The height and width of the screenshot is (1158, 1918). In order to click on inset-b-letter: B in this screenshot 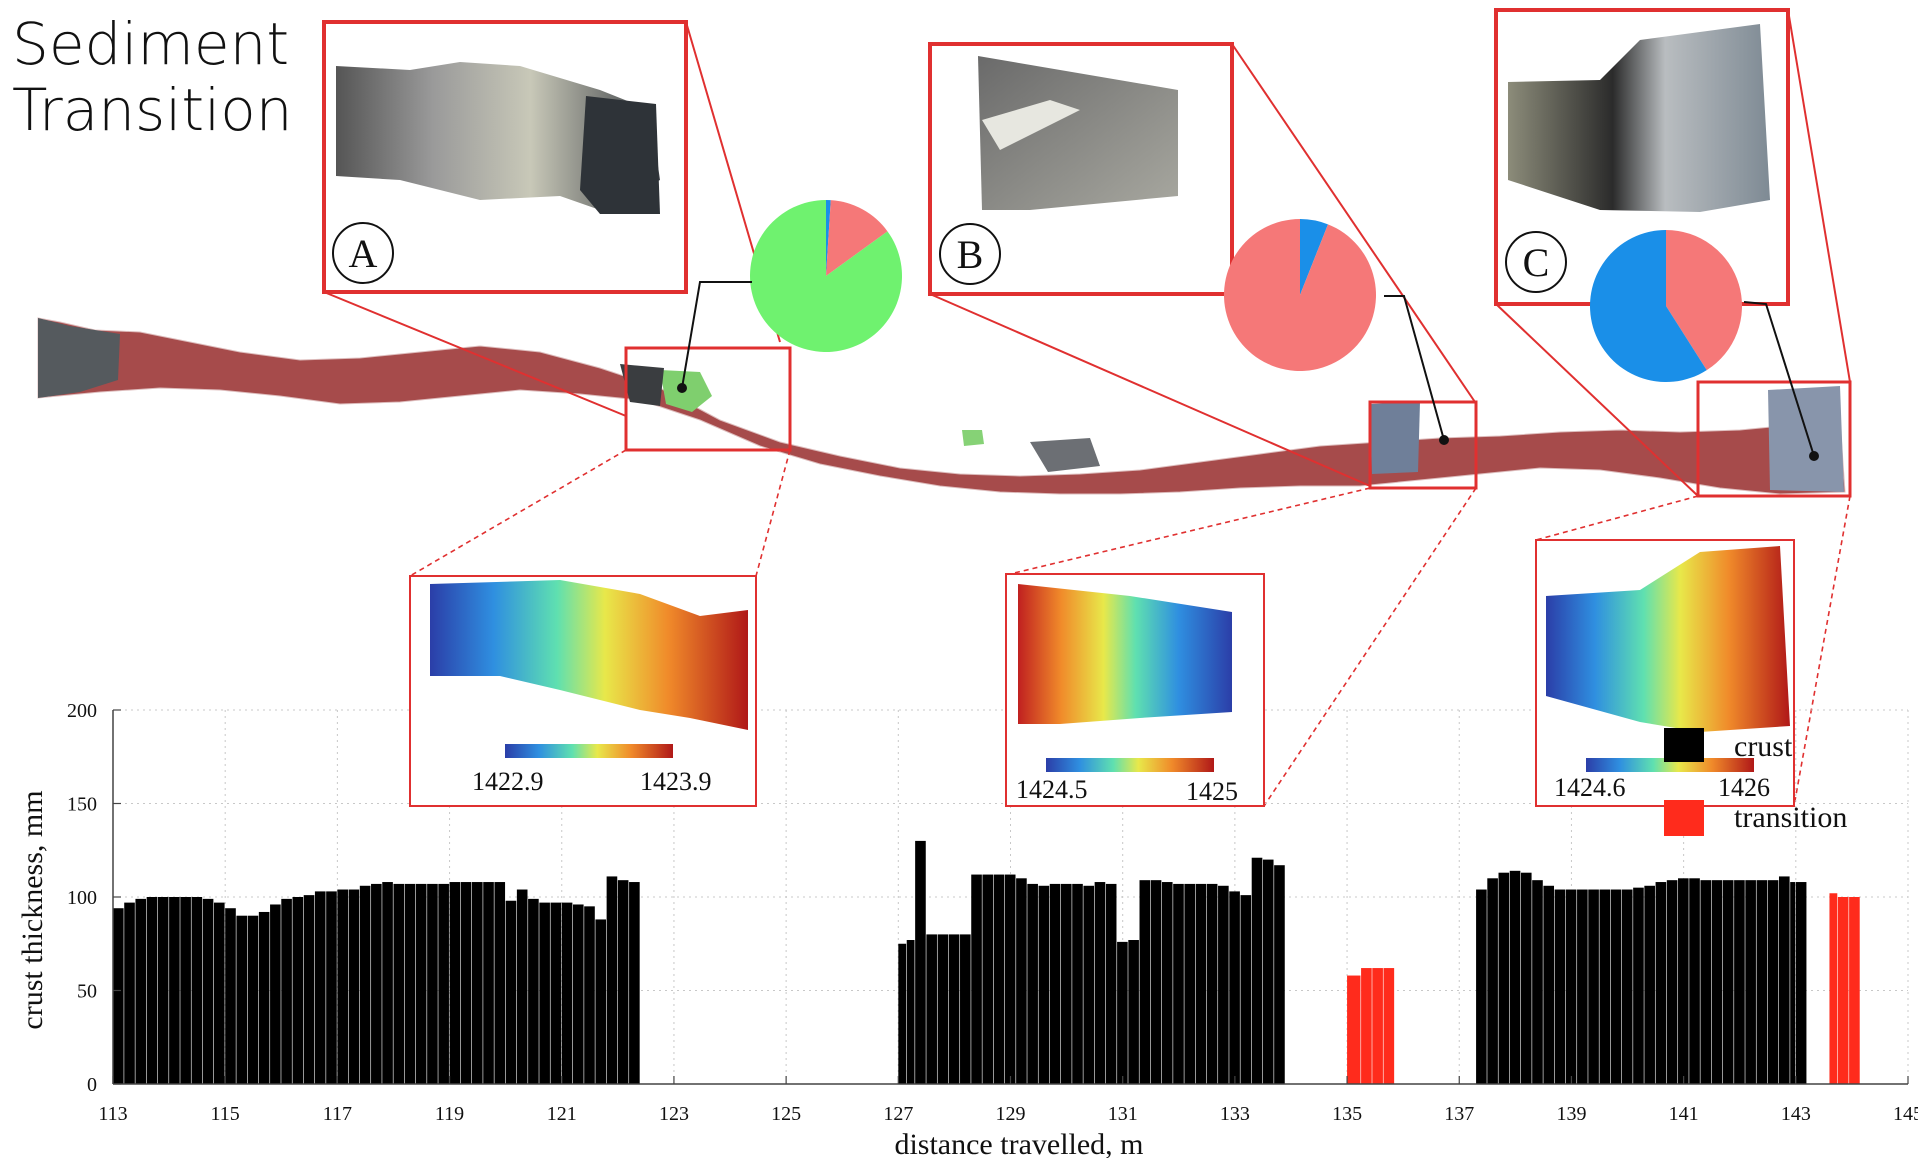, I will do `click(970, 254)`.